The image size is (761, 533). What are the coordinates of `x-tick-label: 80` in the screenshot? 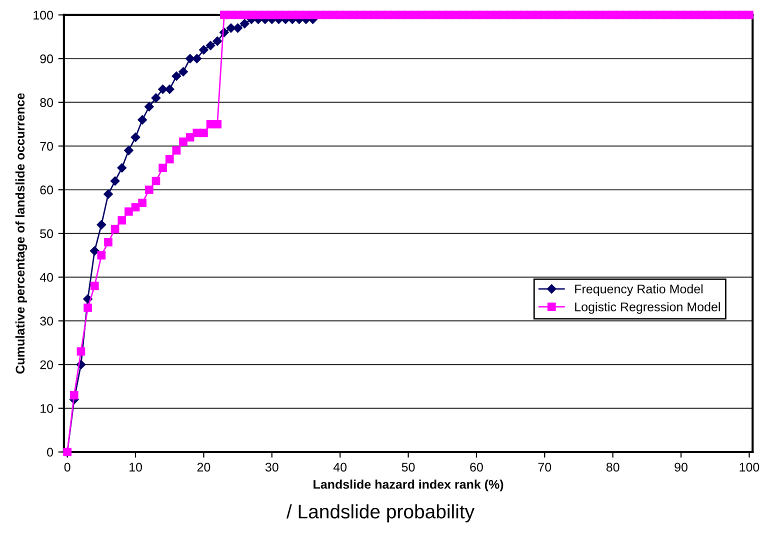 It's located at (613, 467).